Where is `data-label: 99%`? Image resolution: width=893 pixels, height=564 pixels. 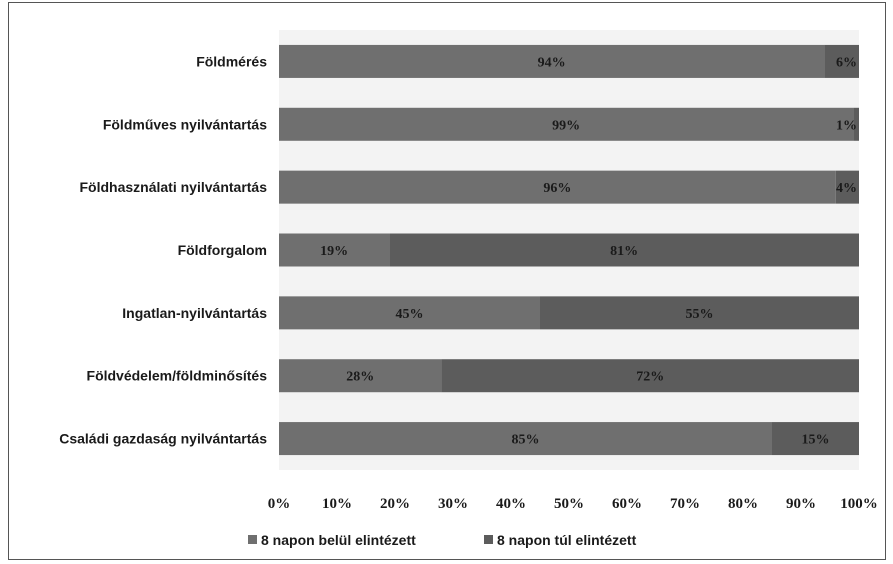
data-label: 99% is located at coordinates (566, 125).